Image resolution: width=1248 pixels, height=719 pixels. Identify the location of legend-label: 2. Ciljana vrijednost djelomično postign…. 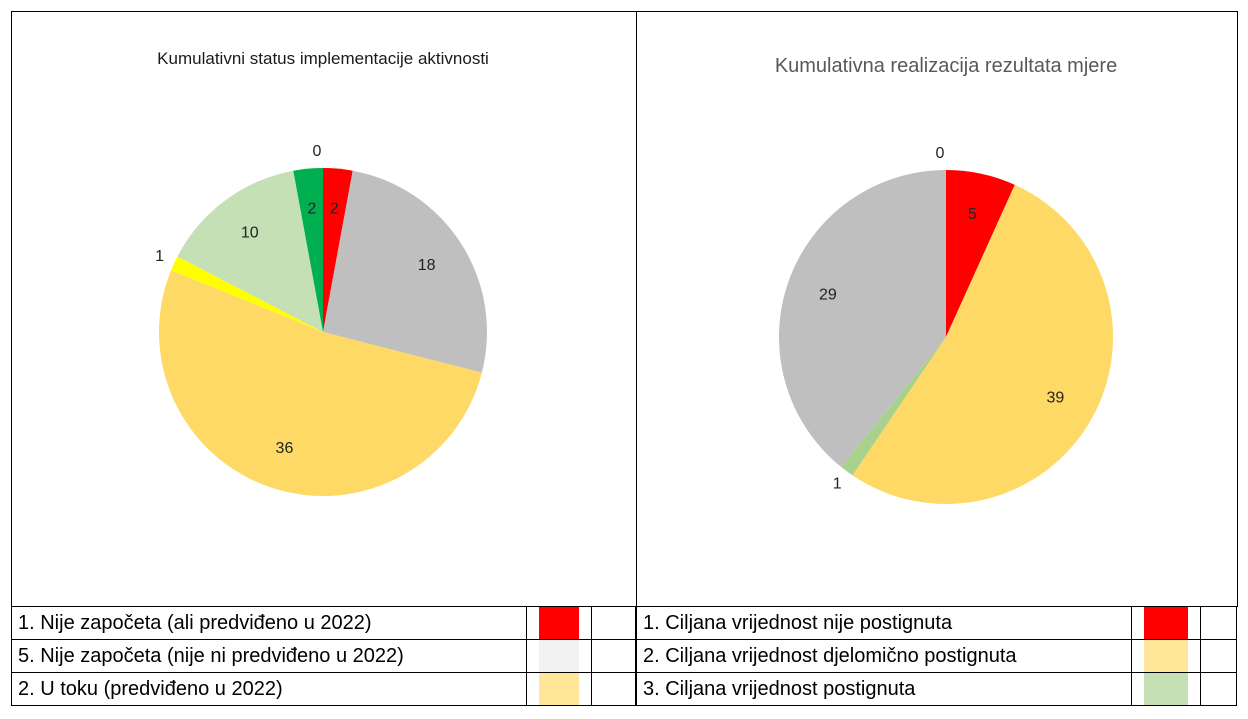
(884, 656).